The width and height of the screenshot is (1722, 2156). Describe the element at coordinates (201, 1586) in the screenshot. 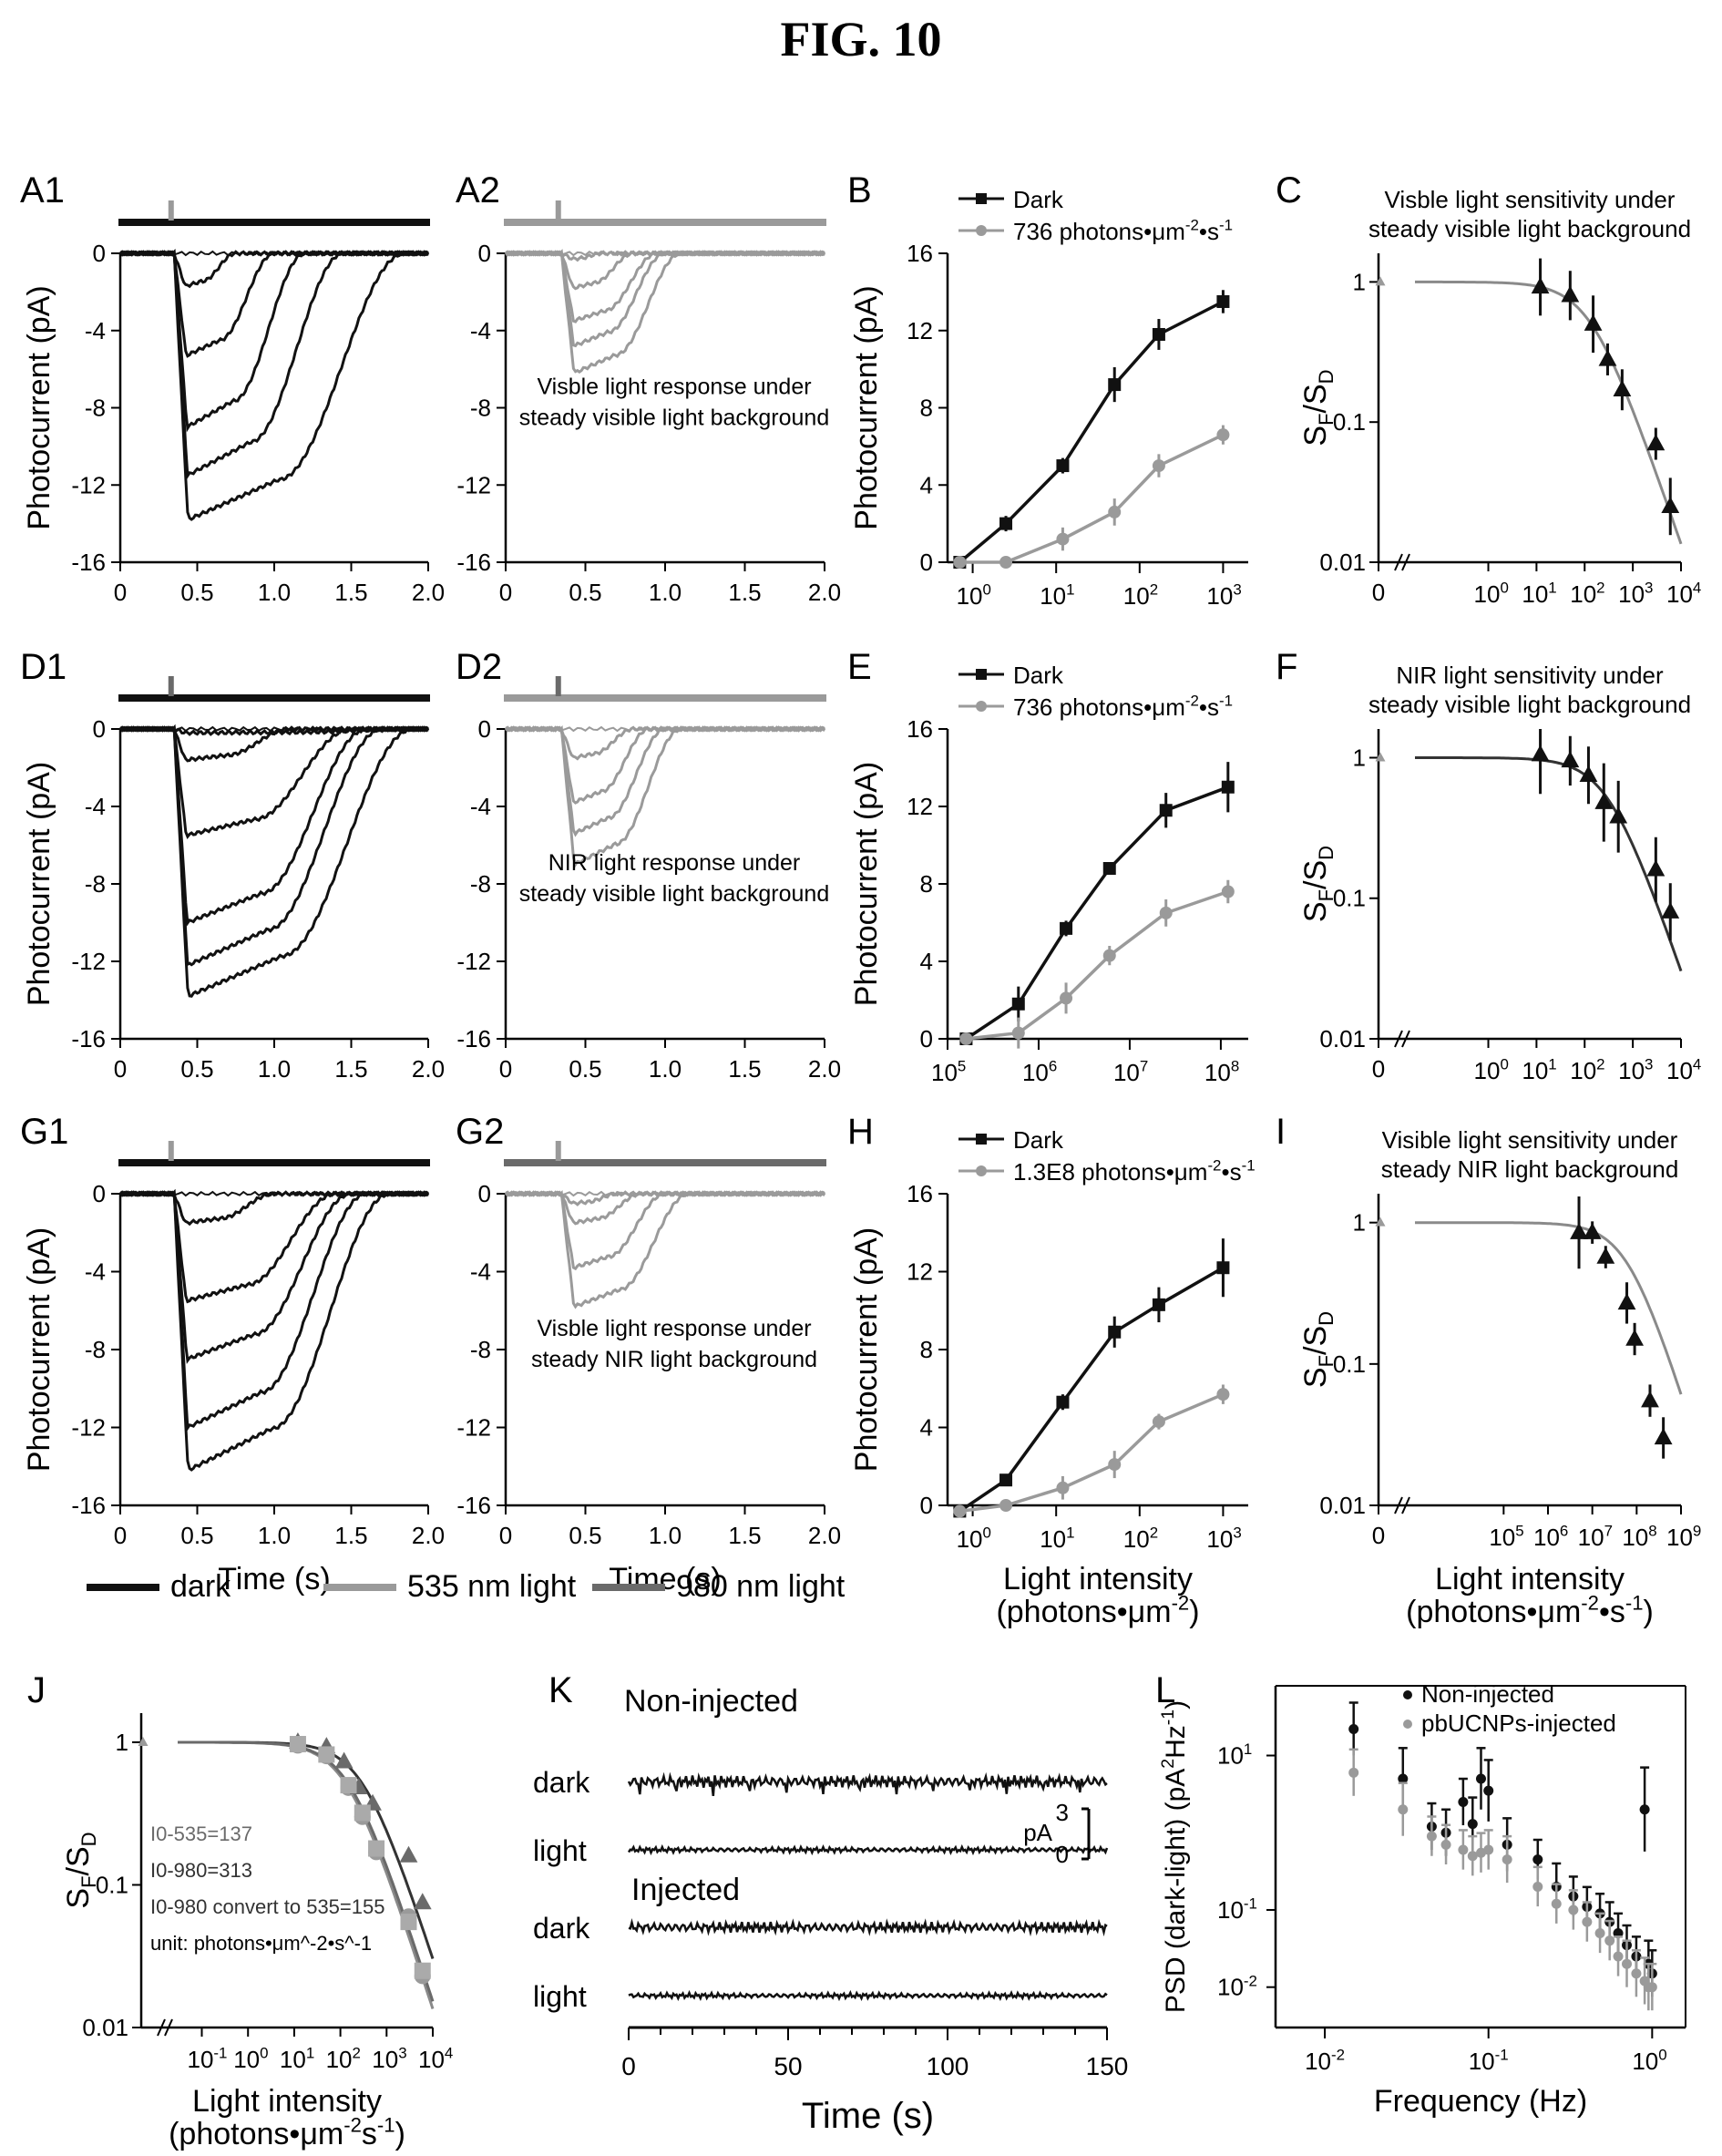

I see `legend-label: dark` at that location.